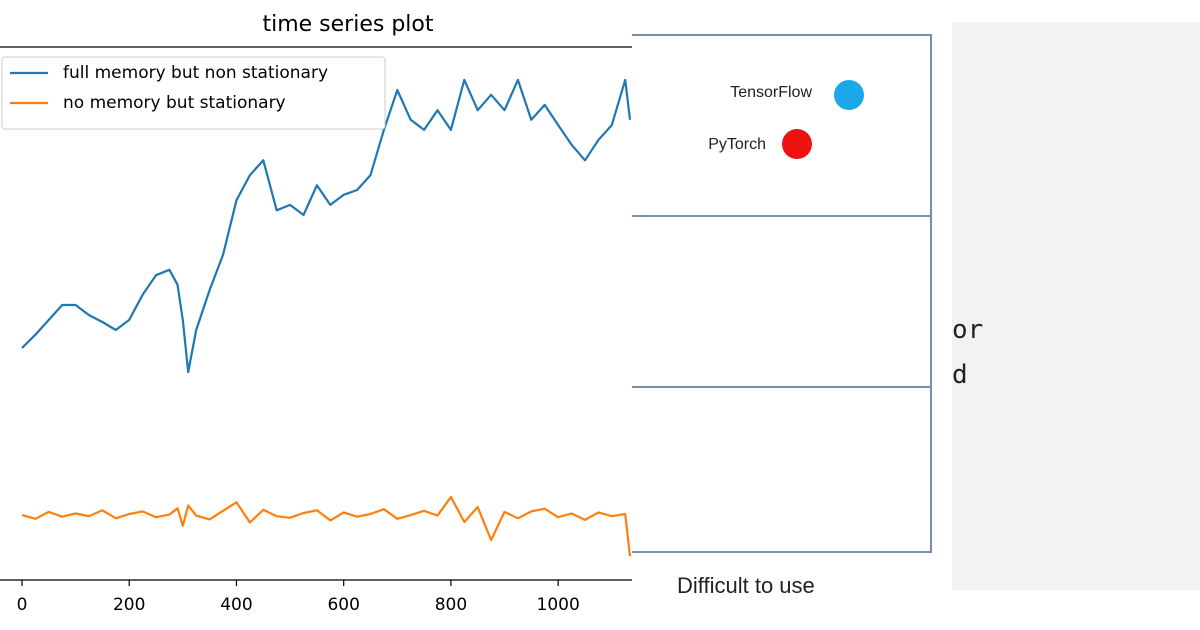  Describe the element at coordinates (347, 24) in the screenshot. I see `chart-title: time series plot` at that location.